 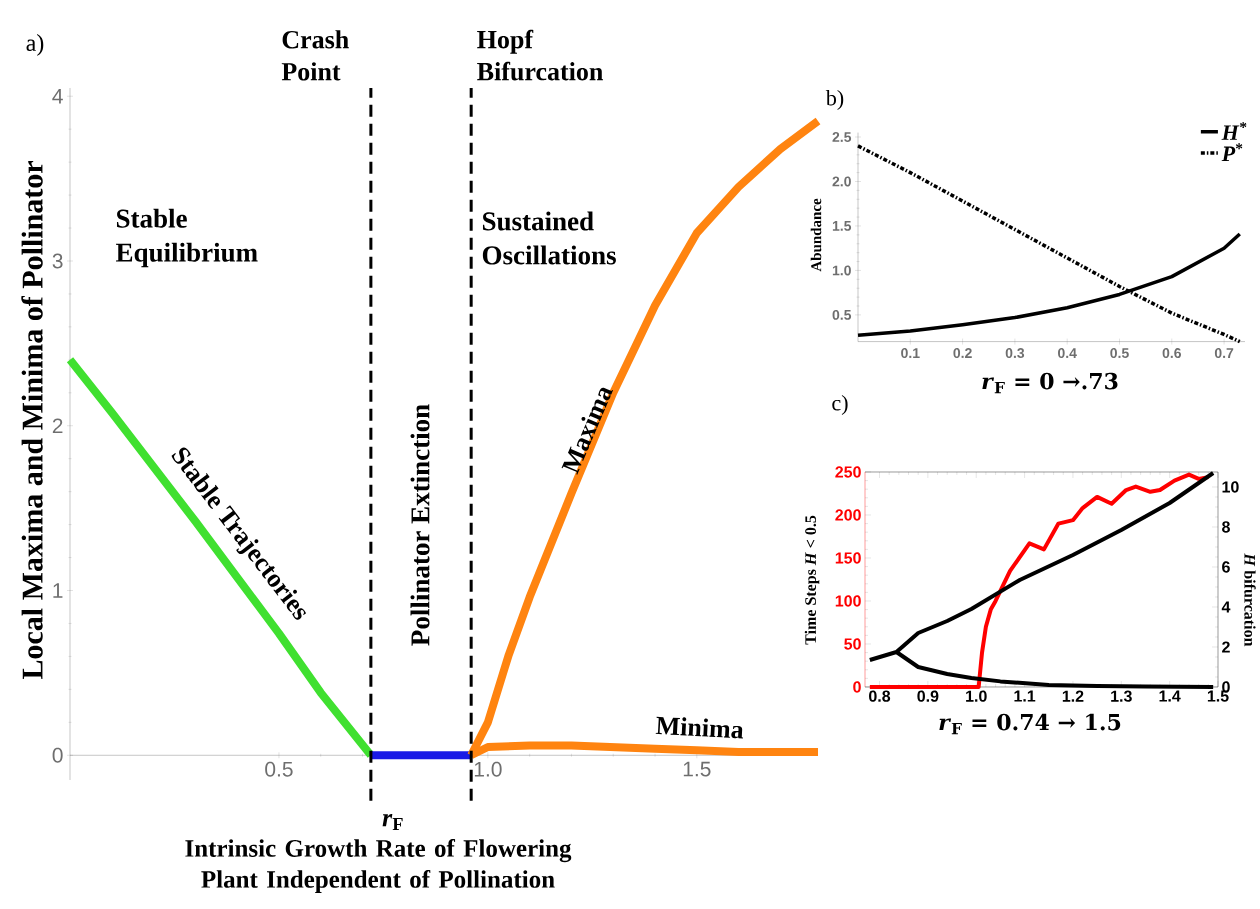 What do you see at coordinates (187, 238) in the screenshot?
I see `annotation: Stable Equilibrium` at bounding box center [187, 238].